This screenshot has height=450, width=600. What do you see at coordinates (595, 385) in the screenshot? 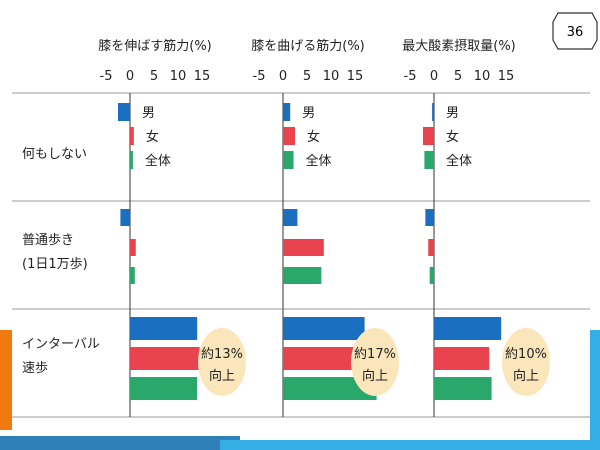
I see `right-accent-stripe` at bounding box center [595, 385].